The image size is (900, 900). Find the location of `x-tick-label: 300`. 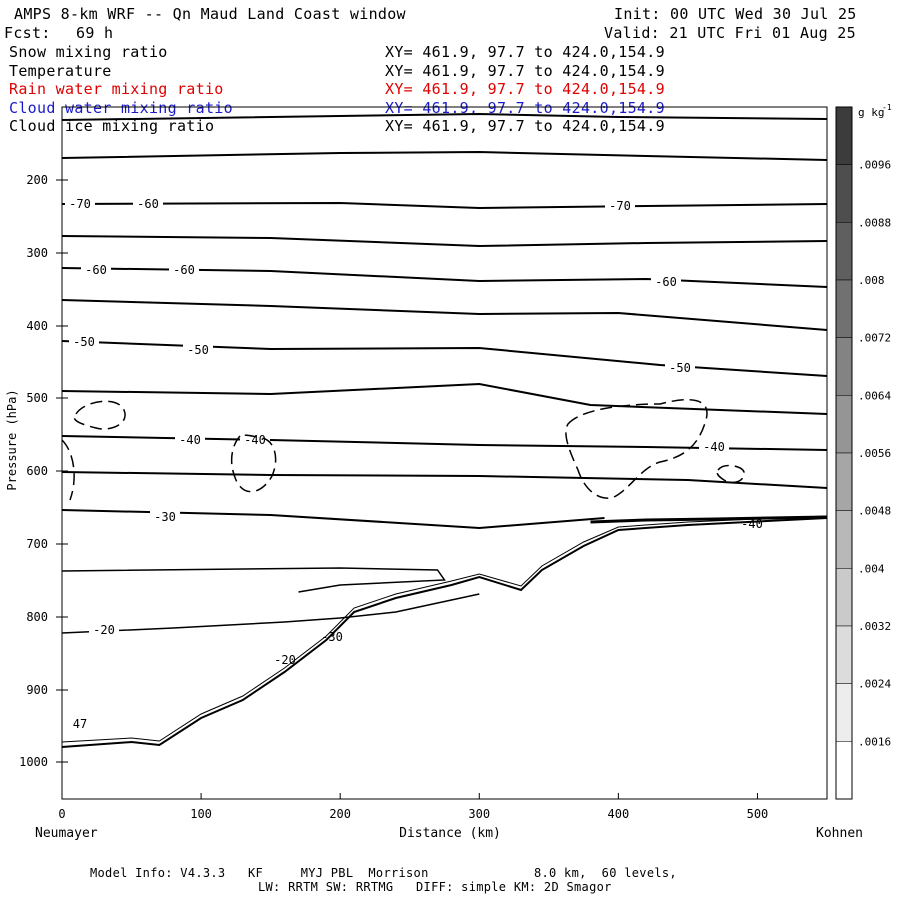

x-tick-label: 300 is located at coordinates (479, 814).